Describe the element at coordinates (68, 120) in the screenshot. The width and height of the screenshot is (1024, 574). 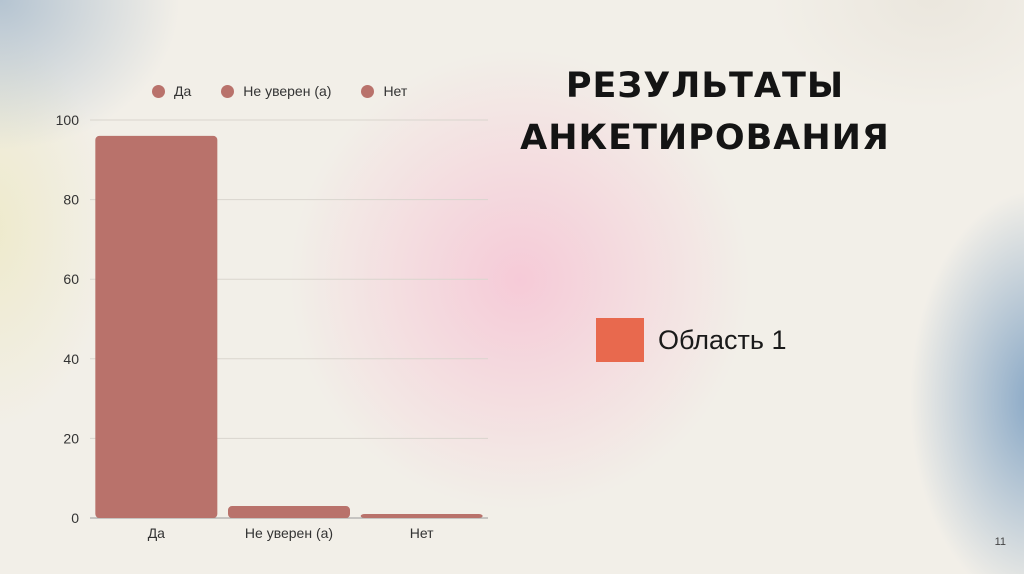
I see `y-tick-label: 100` at that location.